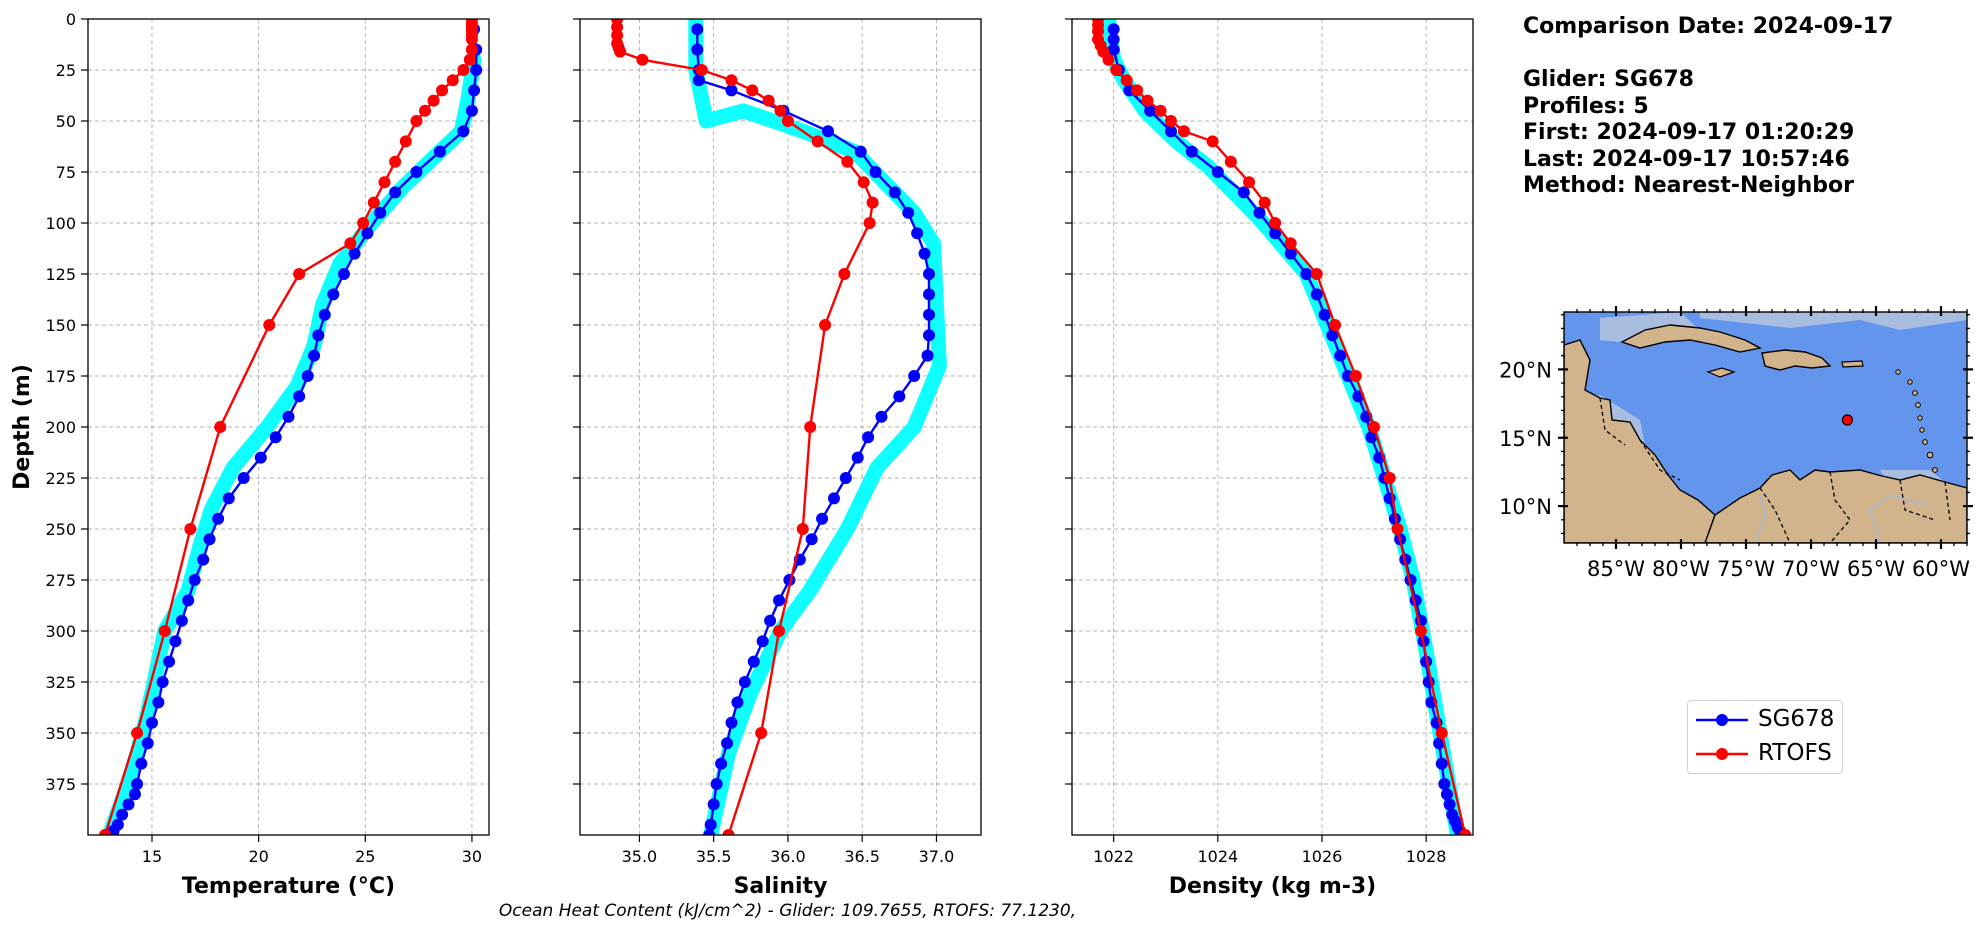 The height and width of the screenshot is (934, 1983). I want to click on x-tick-label: 1028, so click(1426, 856).